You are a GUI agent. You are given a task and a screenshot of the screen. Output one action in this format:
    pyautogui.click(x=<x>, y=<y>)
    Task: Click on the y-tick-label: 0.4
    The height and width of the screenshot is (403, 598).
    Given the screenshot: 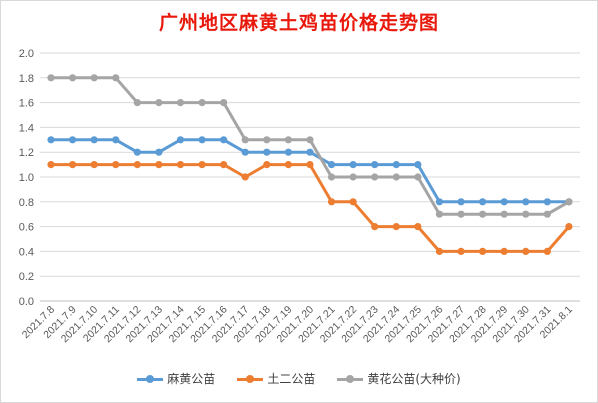 What is the action you would take?
    pyautogui.click(x=26, y=252)
    